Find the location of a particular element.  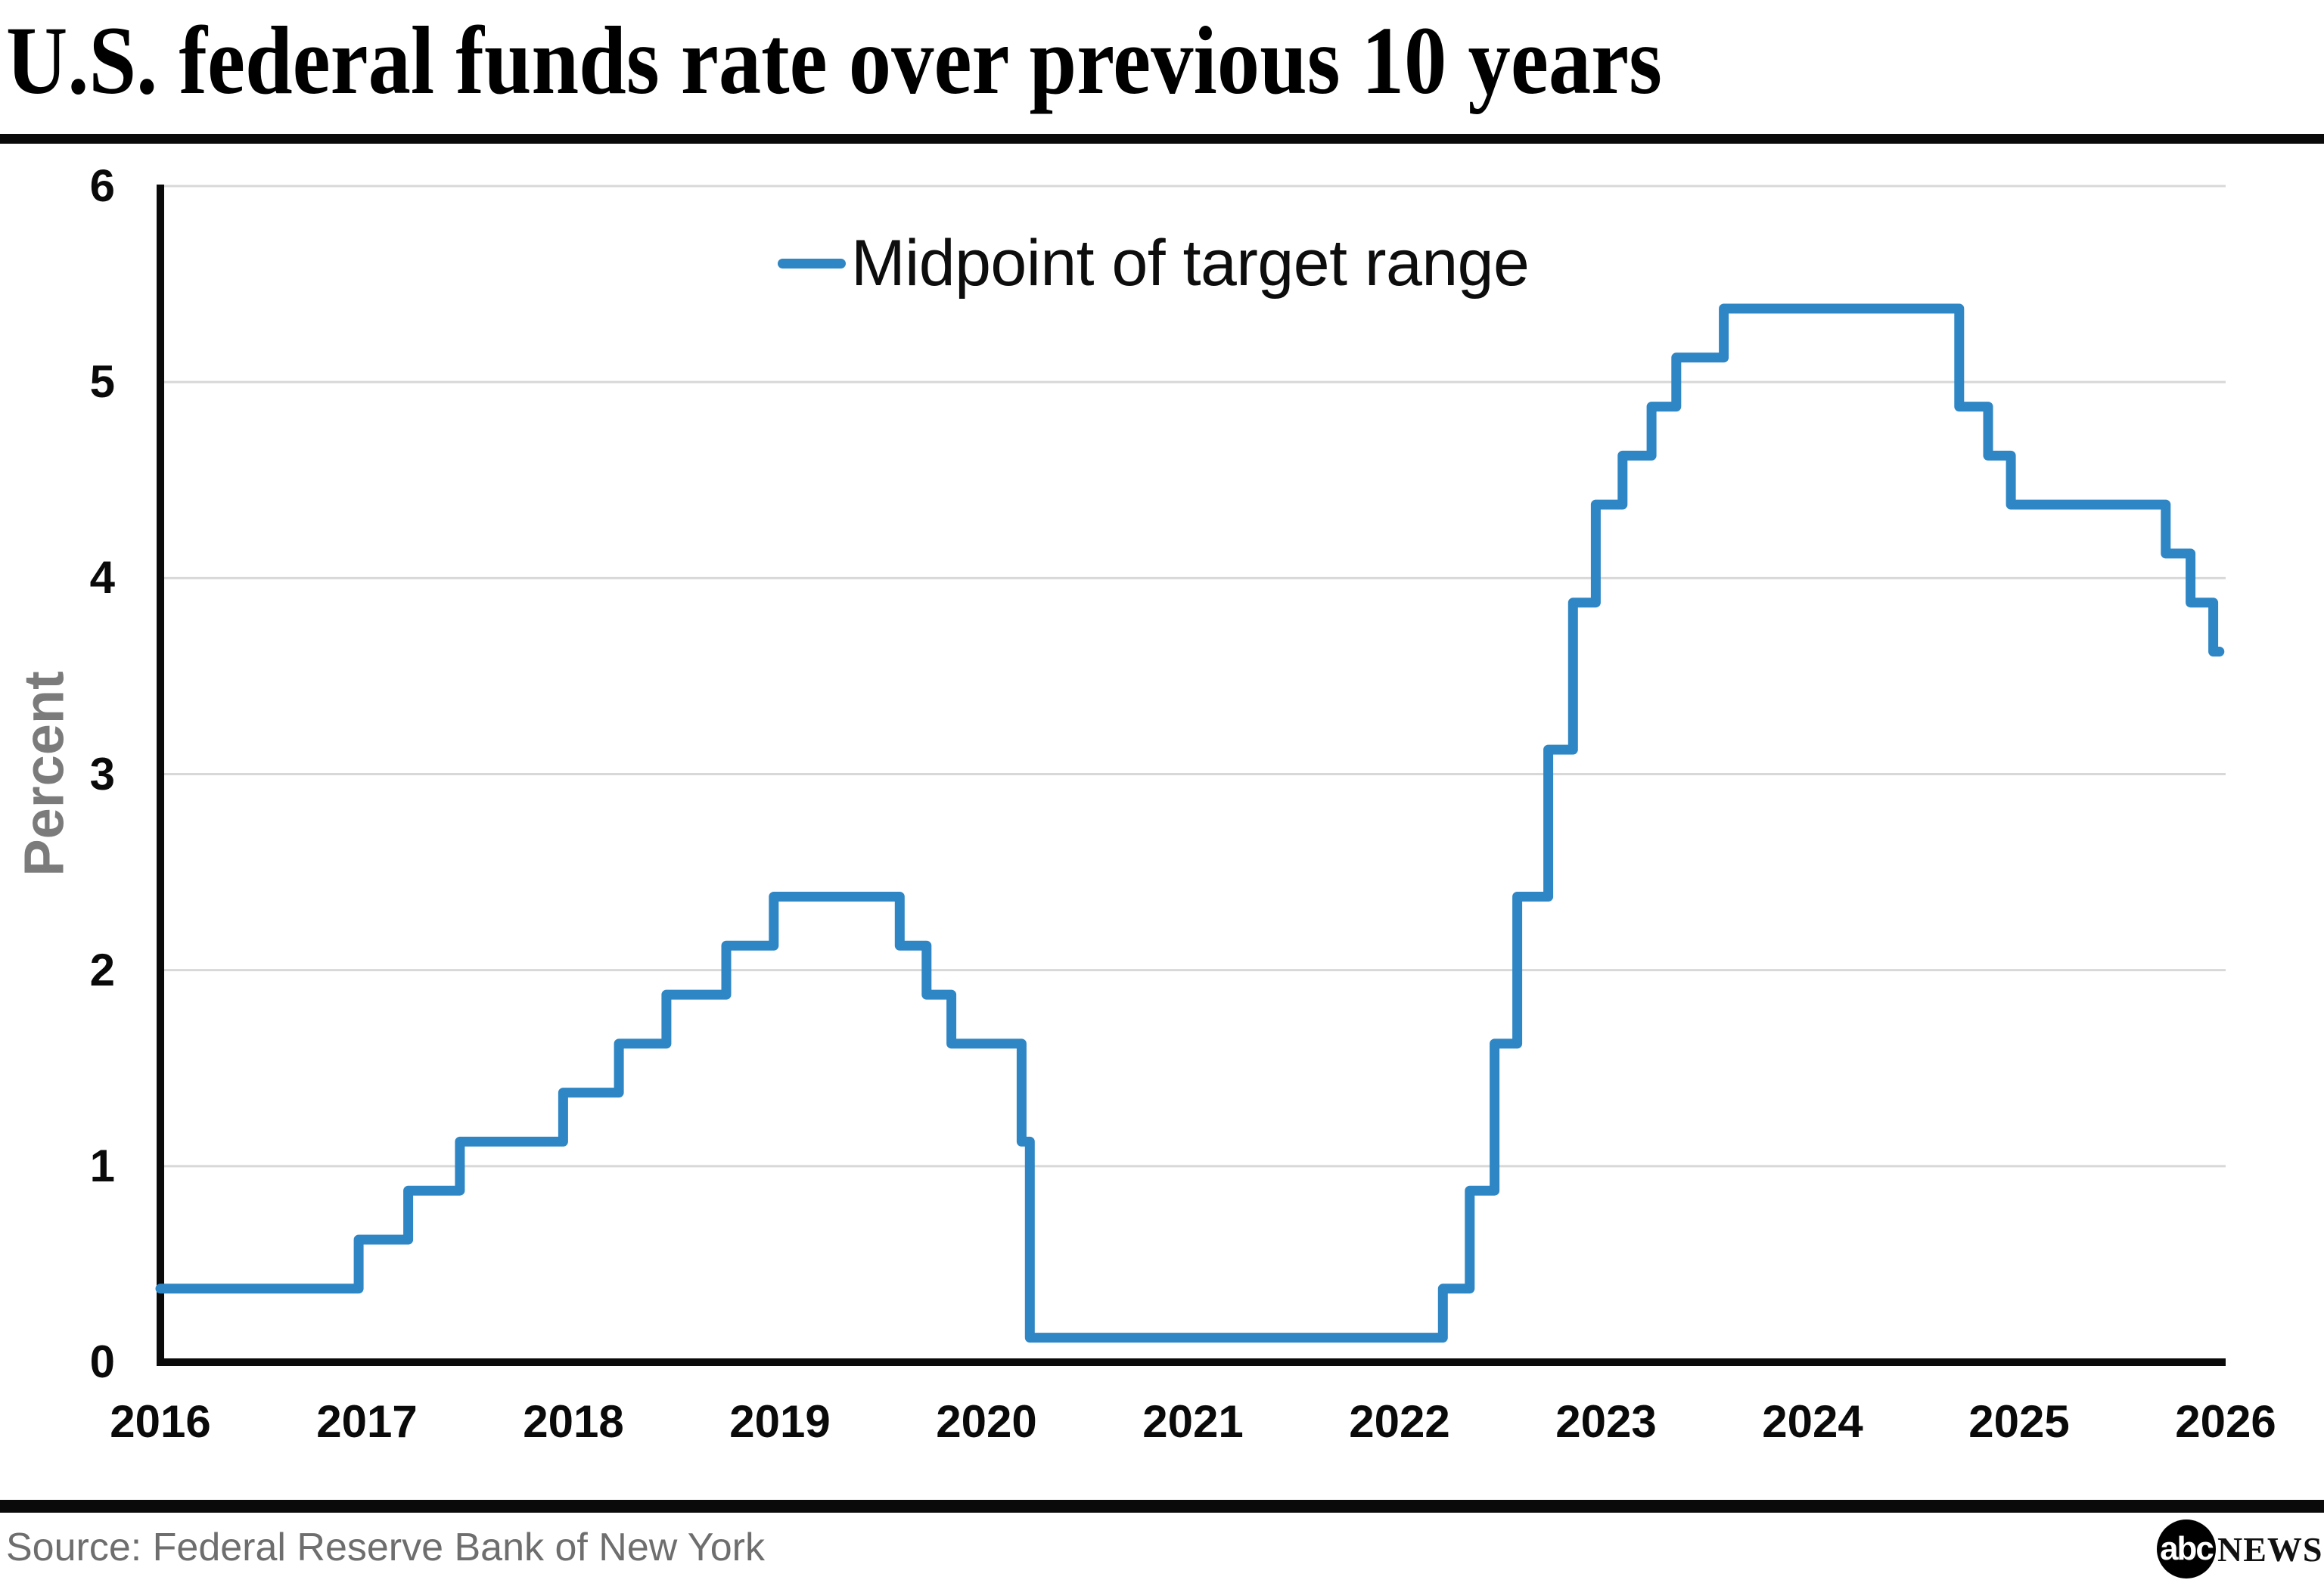

abc-logo-text: abc is located at coordinates (2187, 1548).